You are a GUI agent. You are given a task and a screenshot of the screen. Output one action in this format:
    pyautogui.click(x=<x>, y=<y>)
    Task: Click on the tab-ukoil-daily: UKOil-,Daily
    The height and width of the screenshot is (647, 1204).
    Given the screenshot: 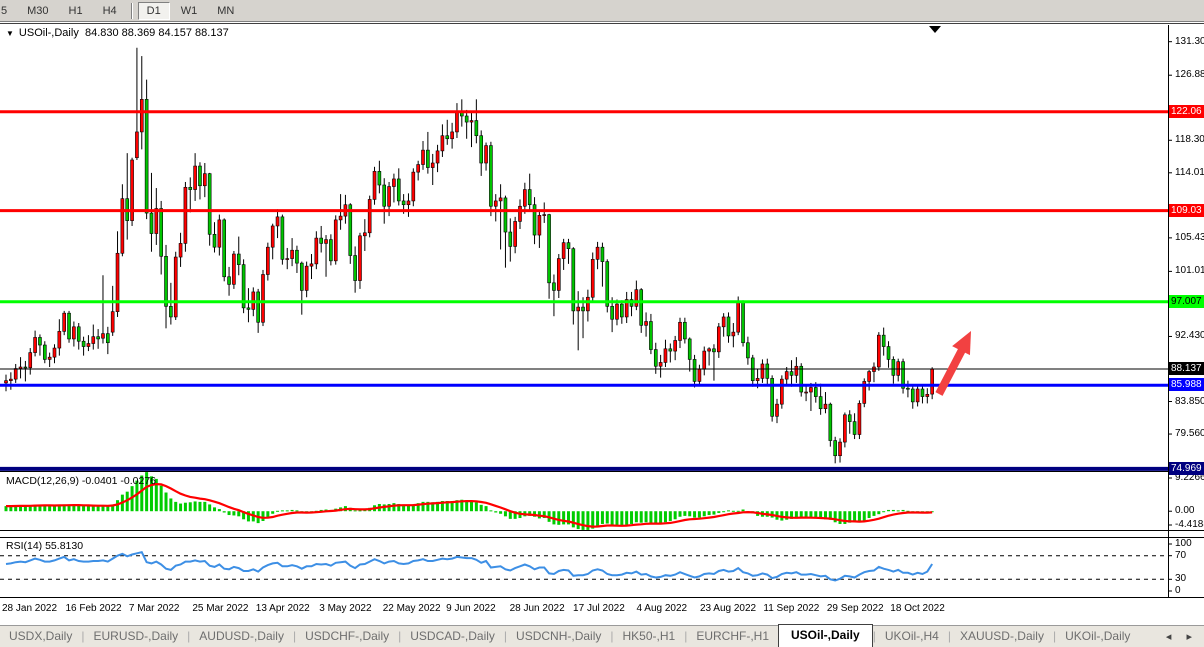 What is the action you would take?
    pyautogui.click(x=1098, y=636)
    